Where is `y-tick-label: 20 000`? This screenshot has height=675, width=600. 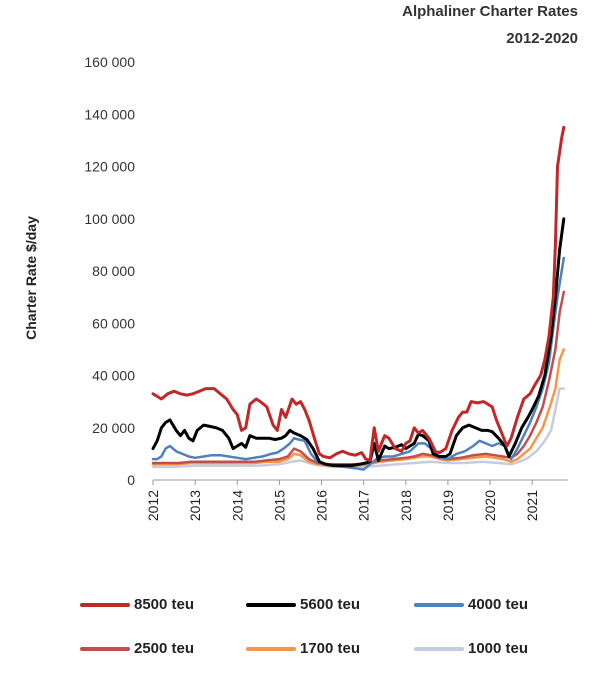
y-tick-label: 20 000 is located at coordinates (113, 428).